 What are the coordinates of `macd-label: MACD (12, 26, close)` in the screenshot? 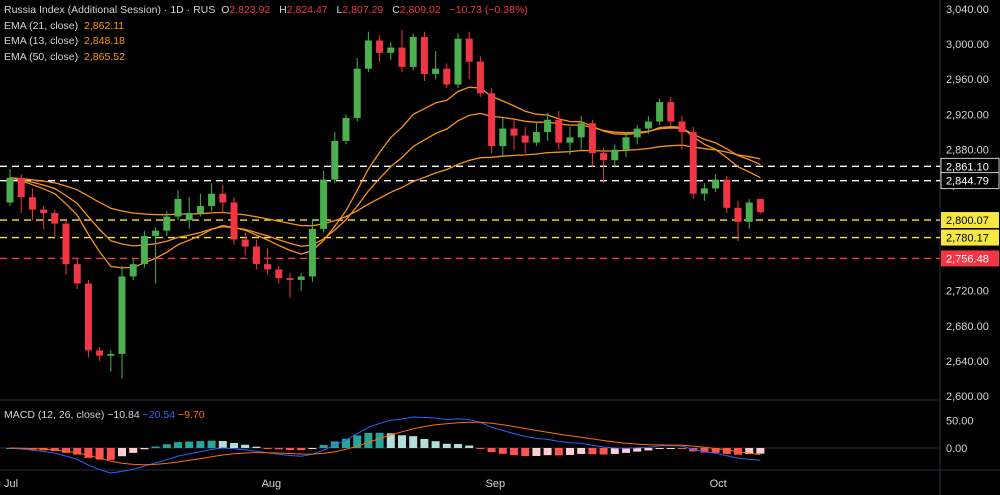 It's located at (54, 415).